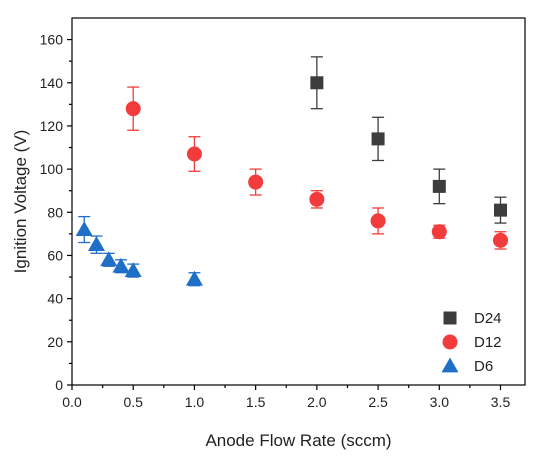  What do you see at coordinates (317, 402) in the screenshot?
I see `x-tick-label: 2.0` at bounding box center [317, 402].